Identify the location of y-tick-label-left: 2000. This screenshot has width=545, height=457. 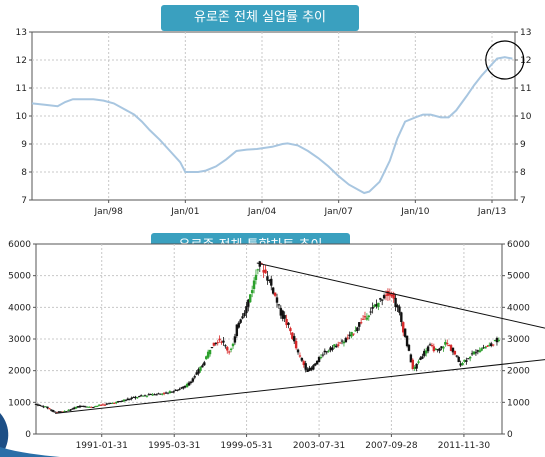
(19, 372).